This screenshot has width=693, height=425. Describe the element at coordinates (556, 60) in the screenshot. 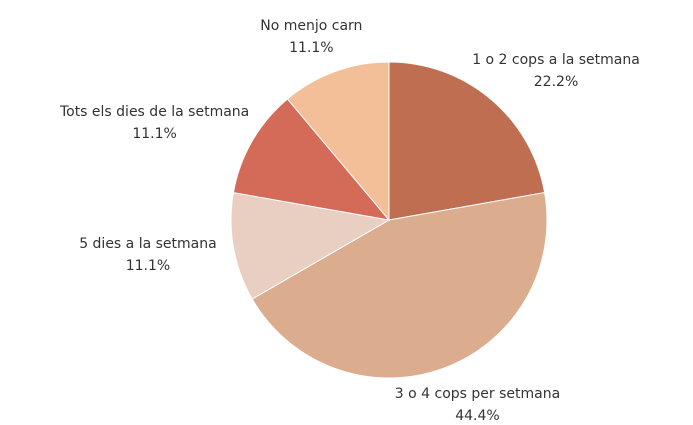

I see `slice-label: 1 o 2 cops a la setmana` at that location.